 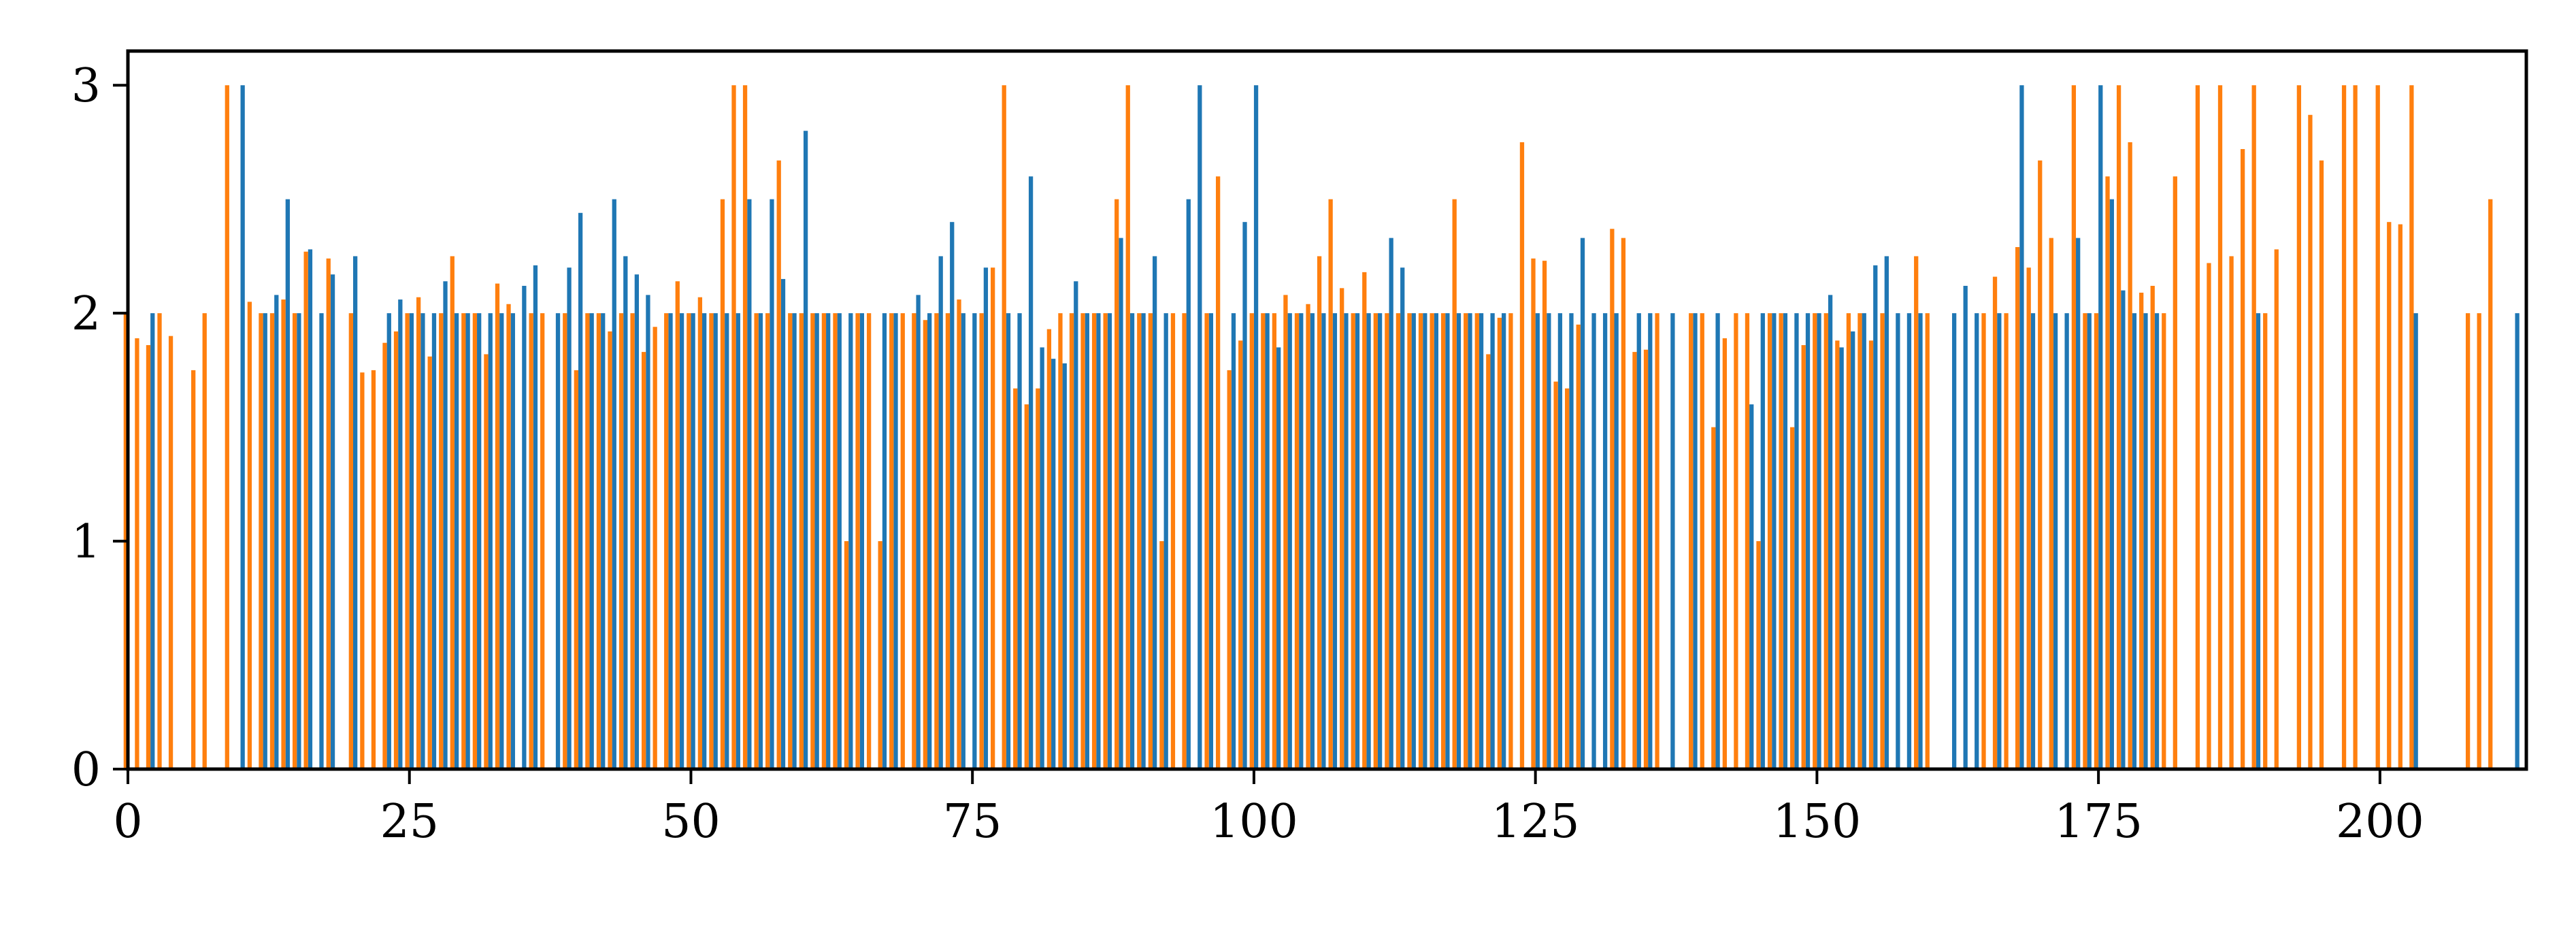 What do you see at coordinates (410, 822) in the screenshot?
I see `x-tick-label: 25` at bounding box center [410, 822].